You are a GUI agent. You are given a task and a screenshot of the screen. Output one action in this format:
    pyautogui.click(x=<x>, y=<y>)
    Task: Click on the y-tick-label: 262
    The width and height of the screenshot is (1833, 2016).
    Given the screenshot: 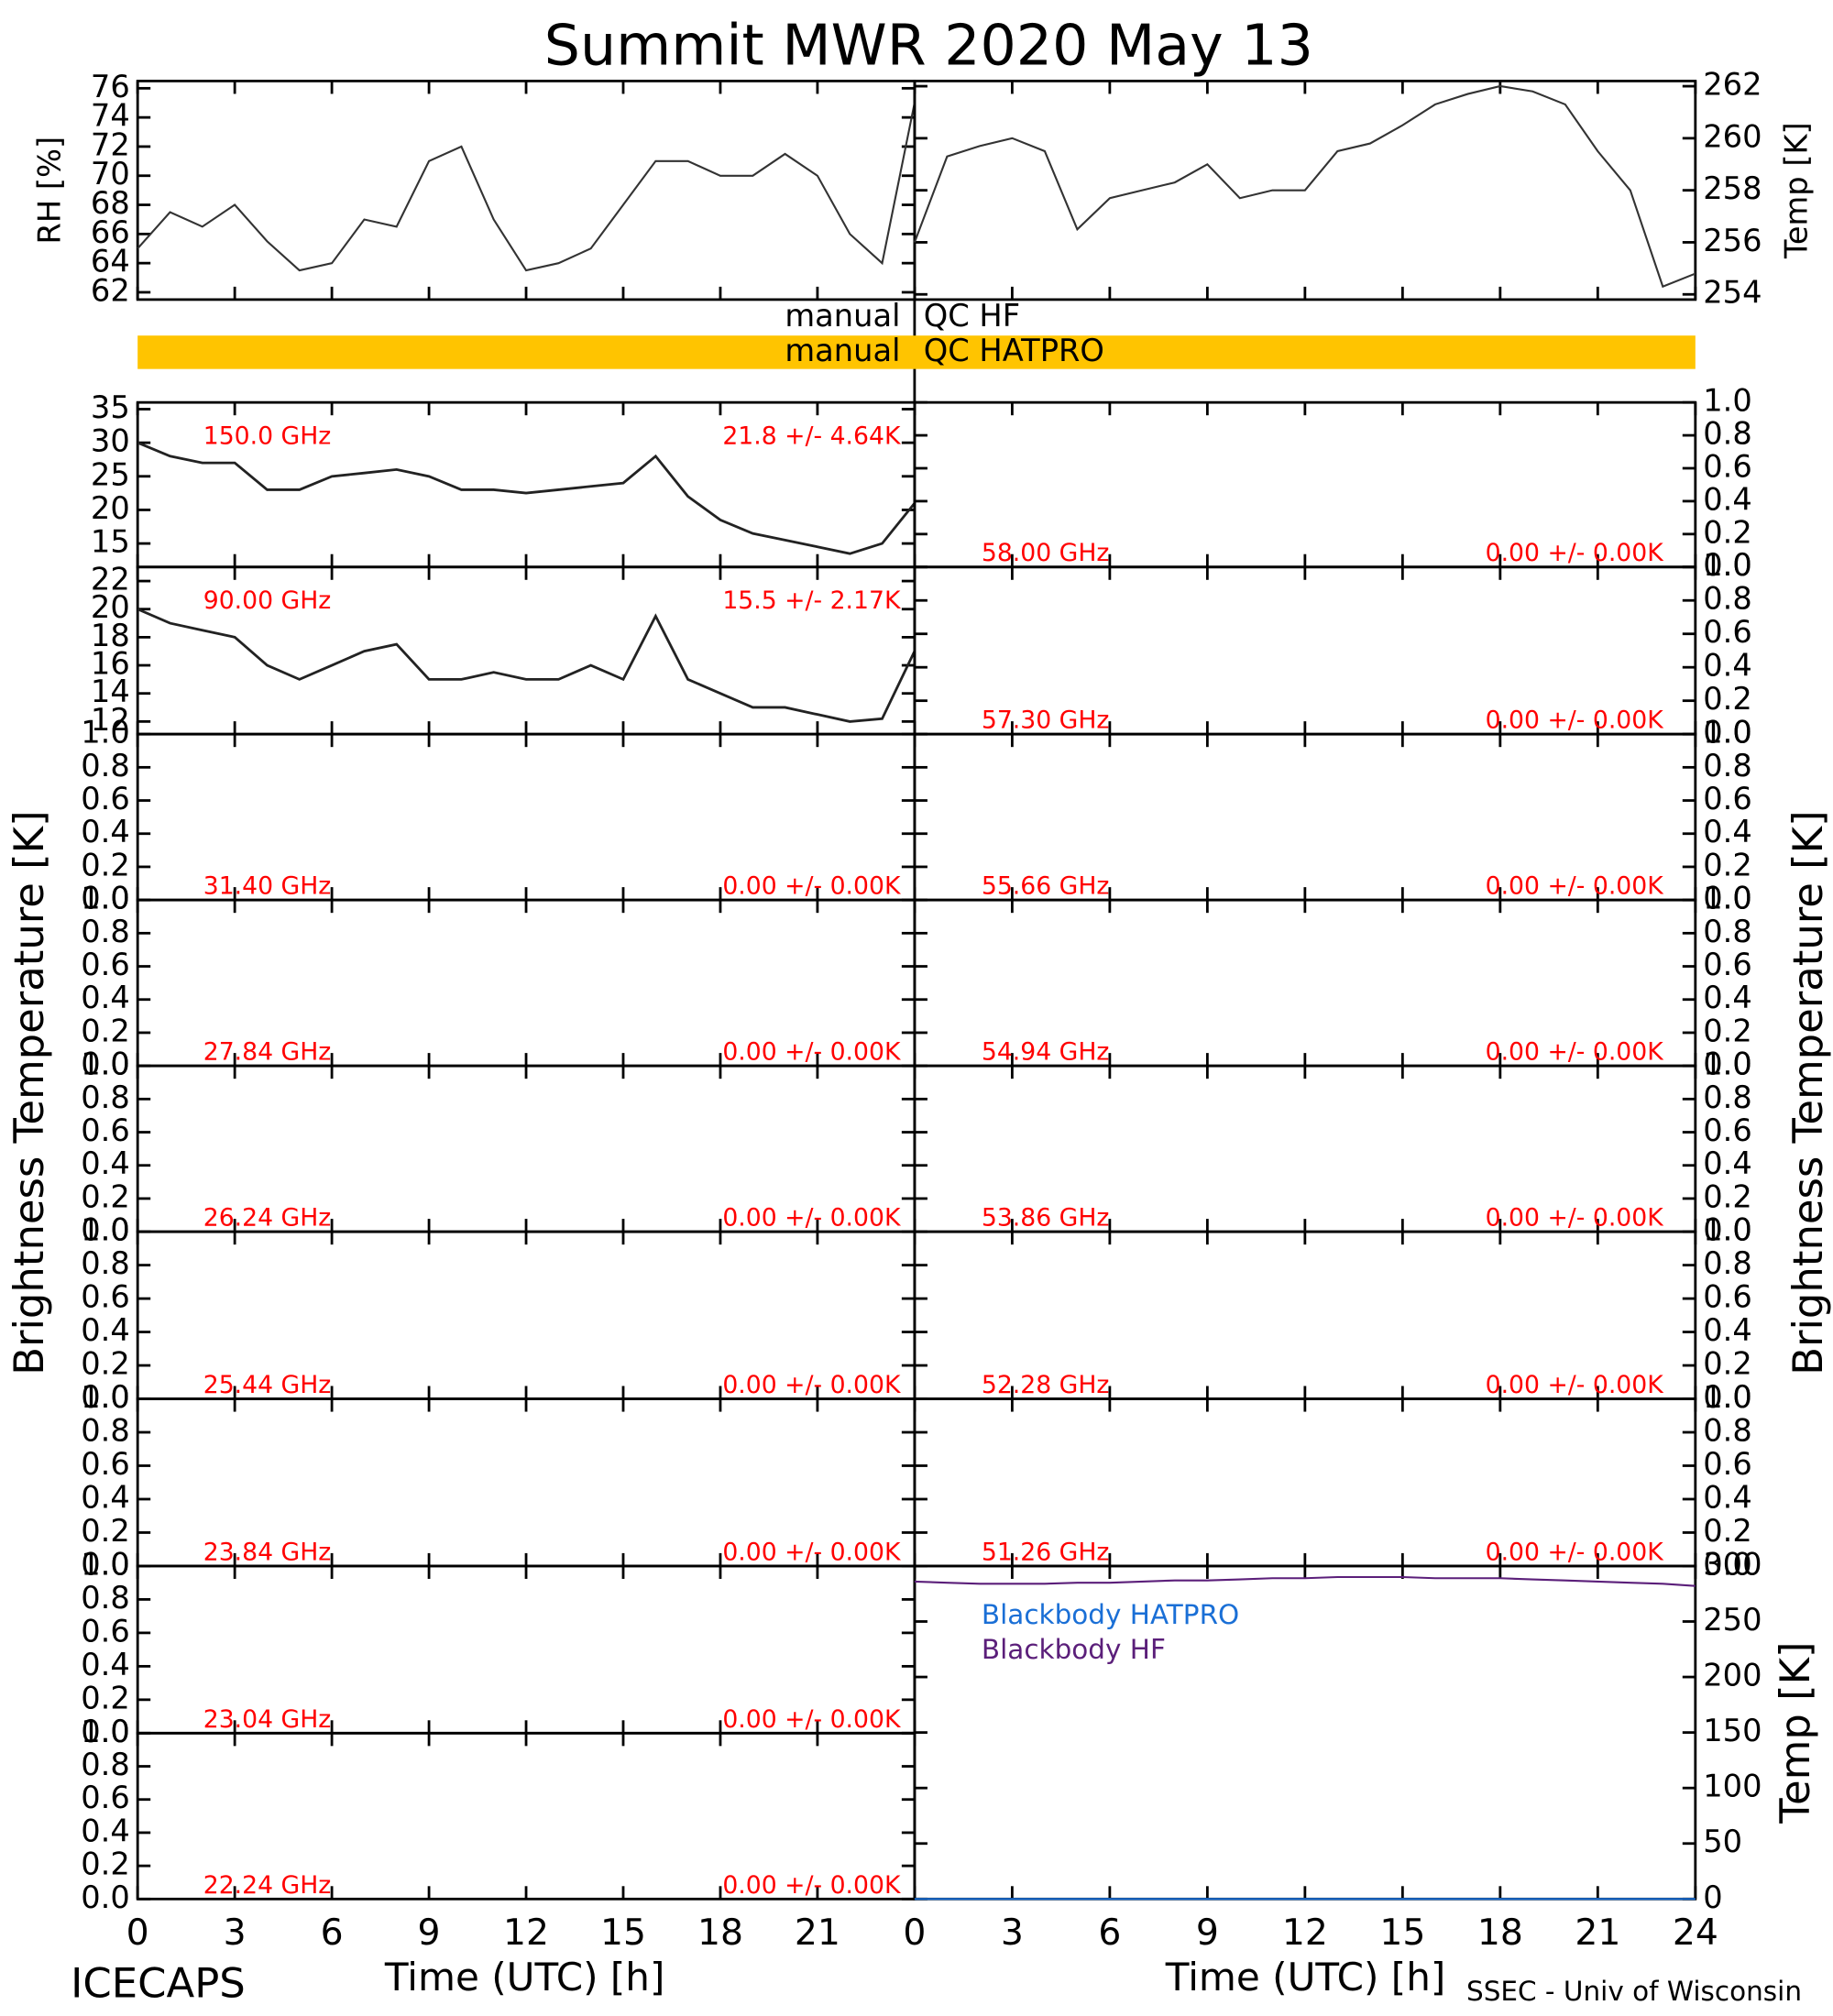 What is the action you would take?
    pyautogui.click(x=1732, y=85)
    